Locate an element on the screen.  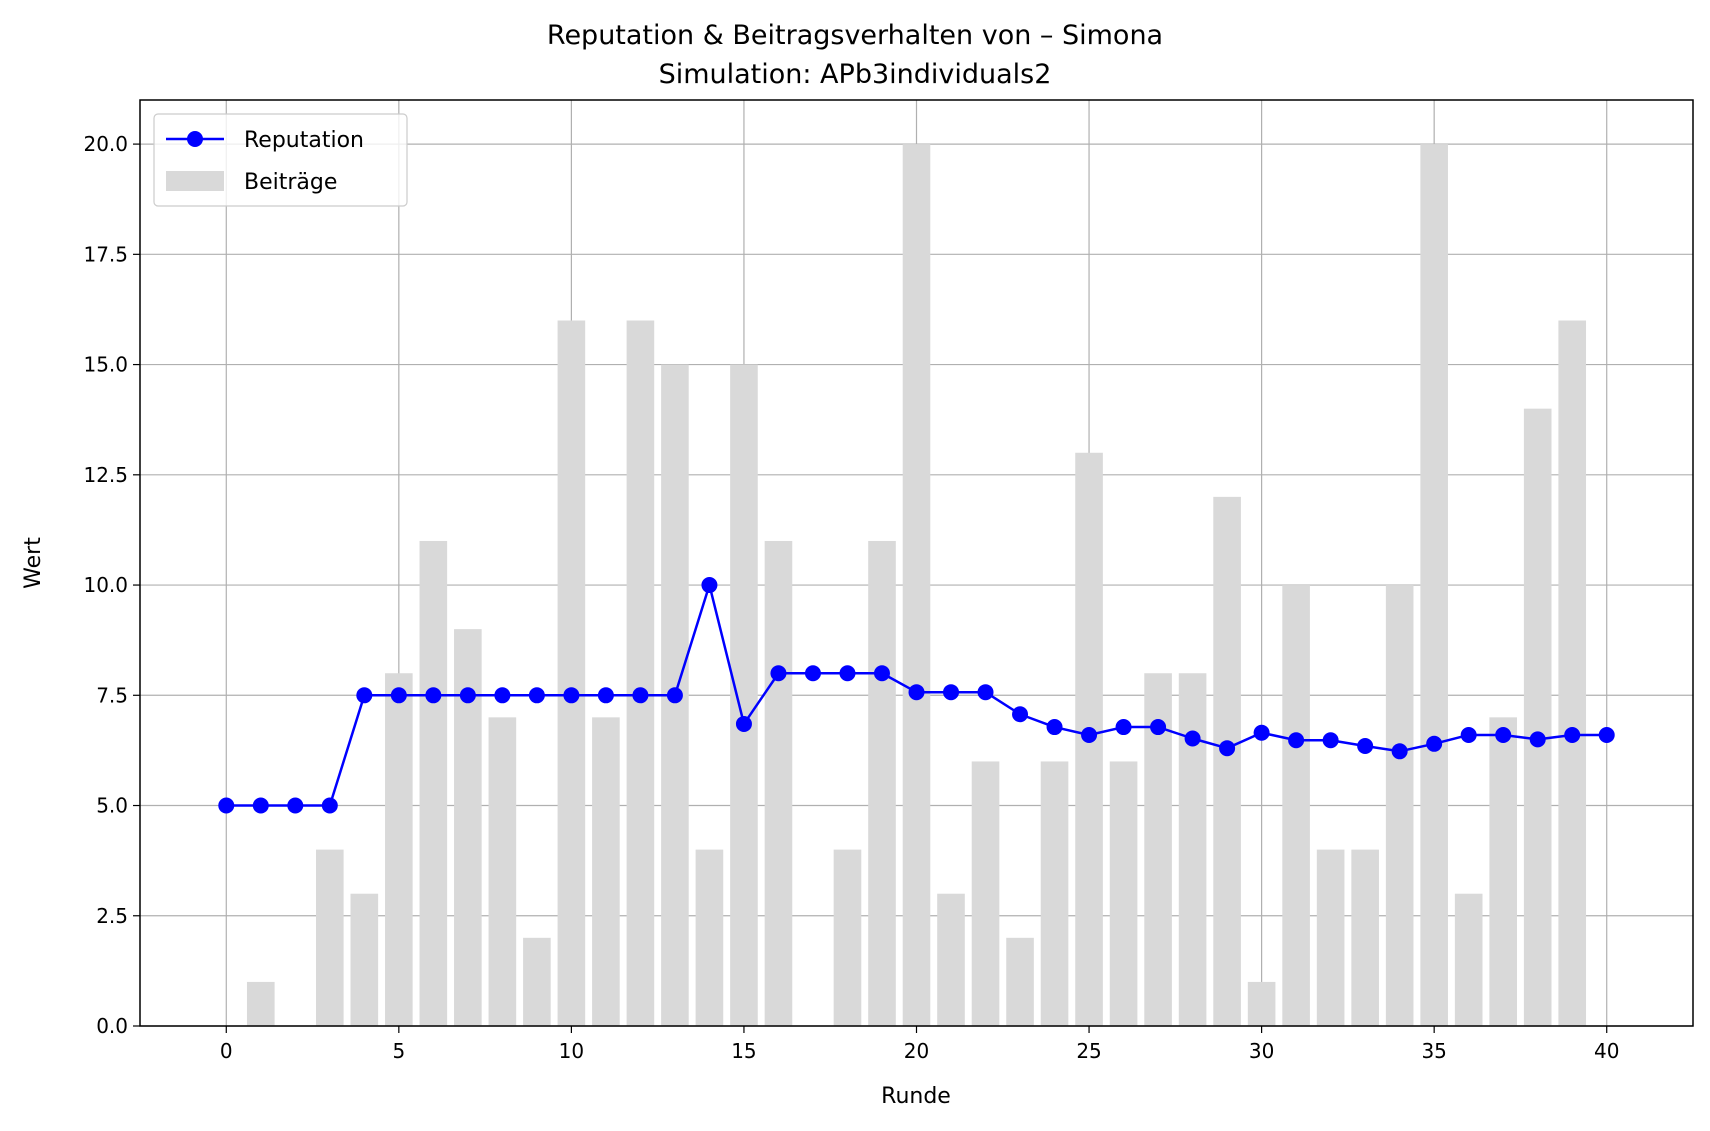
x-tick-label-6: 30 is located at coordinates (1261, 1051).